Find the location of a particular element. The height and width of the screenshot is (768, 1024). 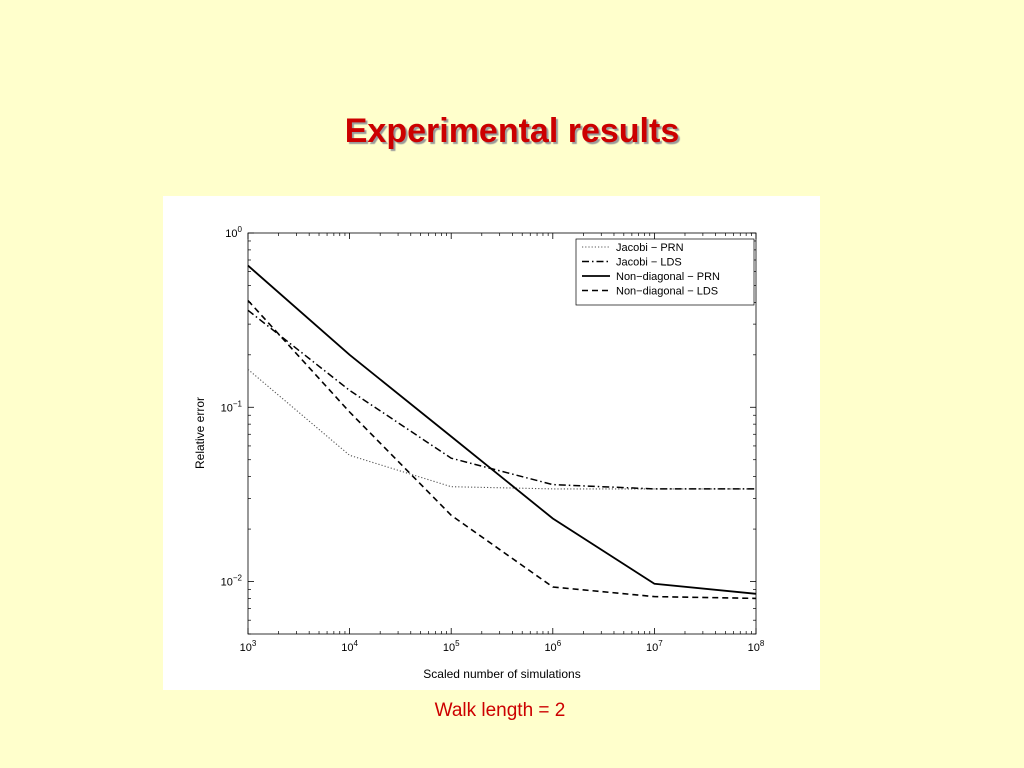

y-tick-label: 10⁻² is located at coordinates (232, 581).